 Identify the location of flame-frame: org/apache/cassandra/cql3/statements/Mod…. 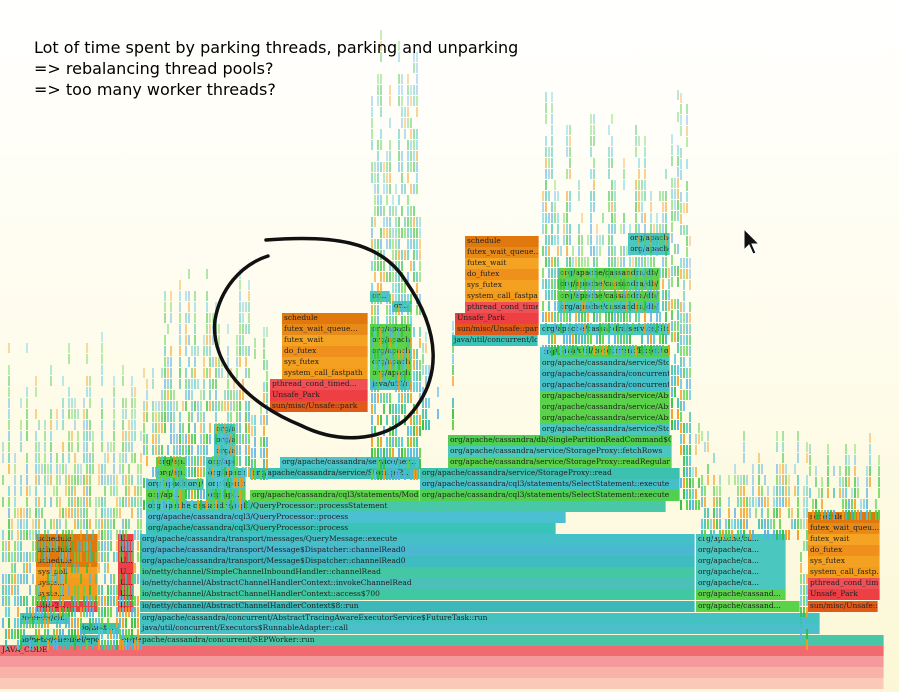
(335, 495).